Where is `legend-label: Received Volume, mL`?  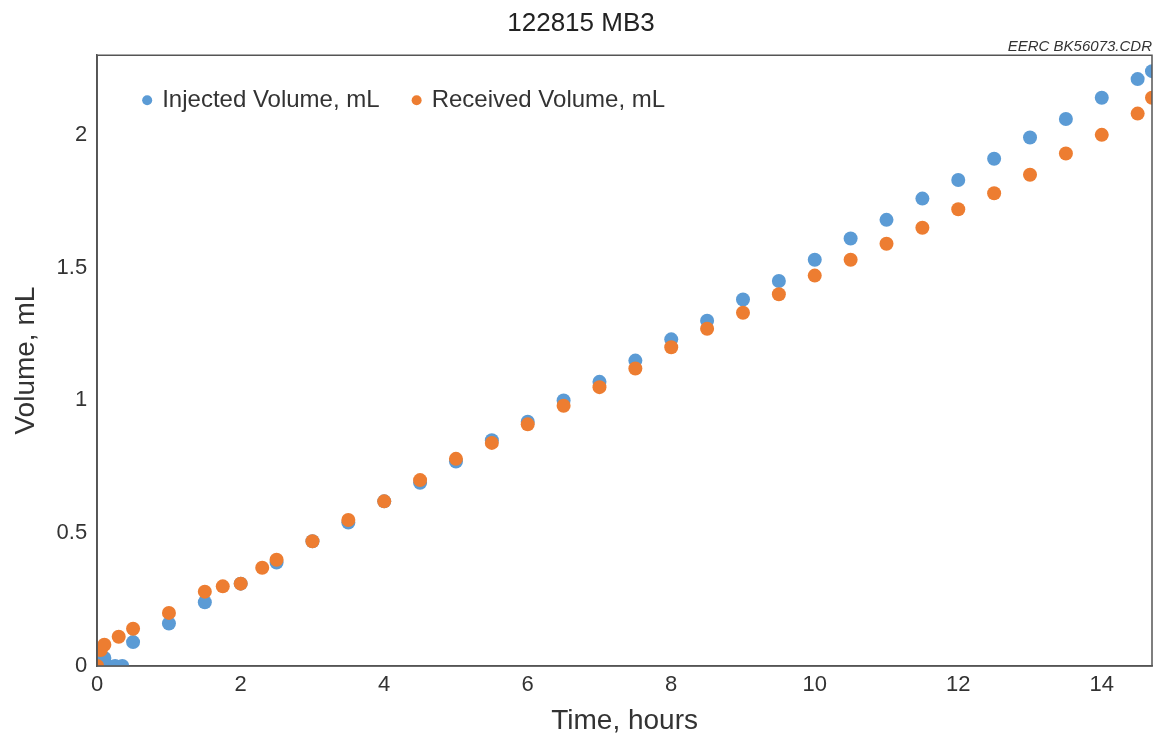 legend-label: Received Volume, mL is located at coordinates (548, 98).